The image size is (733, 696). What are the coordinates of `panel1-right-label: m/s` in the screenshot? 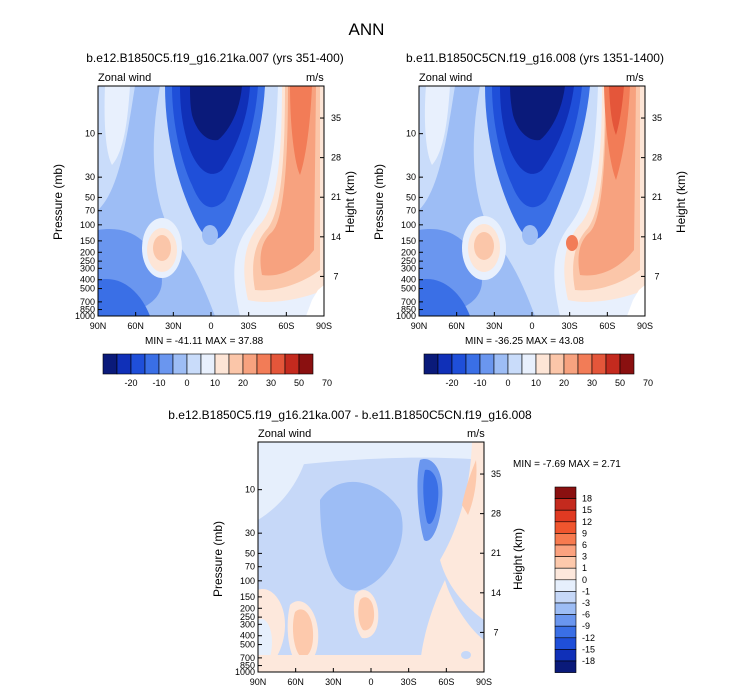 It's located at (315, 78).